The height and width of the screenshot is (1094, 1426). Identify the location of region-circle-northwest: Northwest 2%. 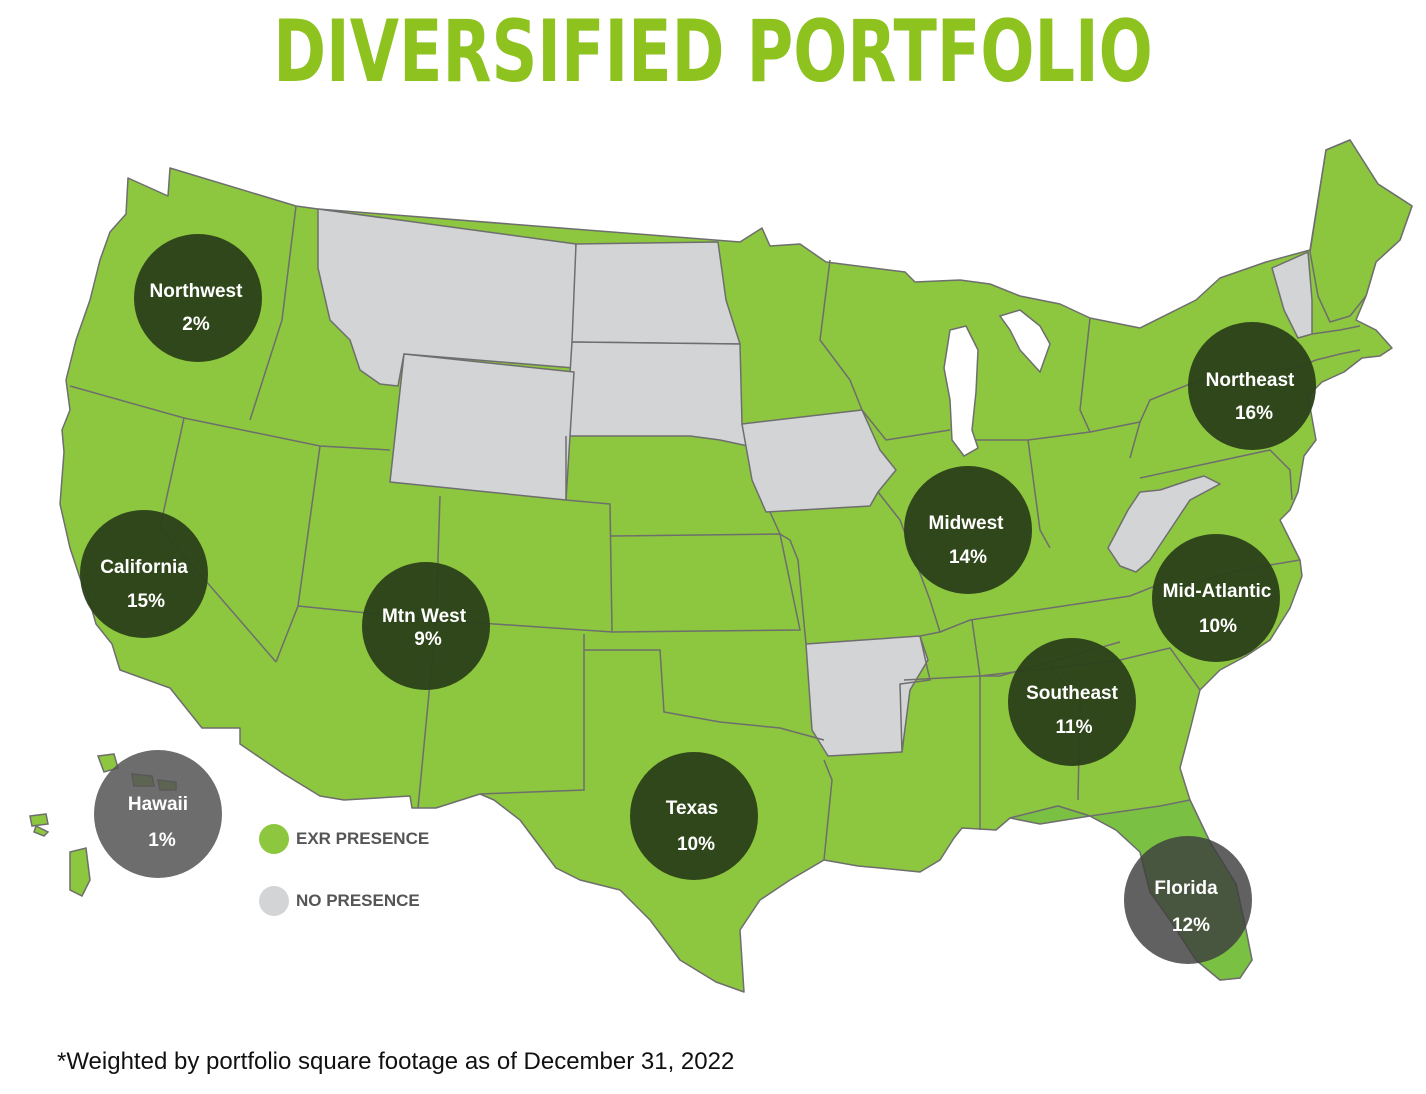
(198, 298).